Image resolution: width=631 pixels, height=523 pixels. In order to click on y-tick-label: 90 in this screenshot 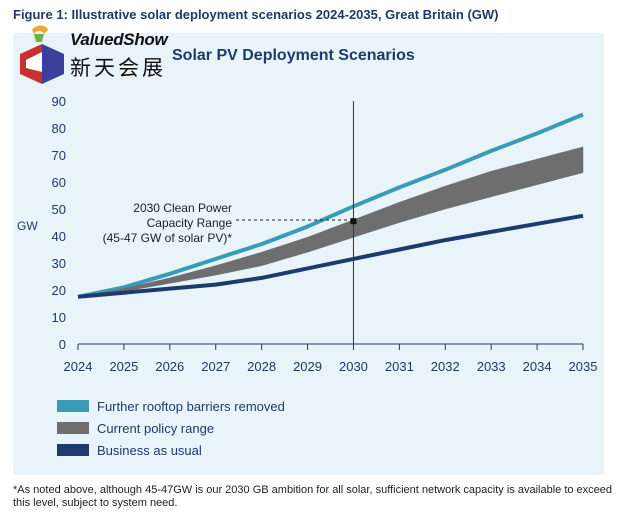, I will do `click(59, 101)`.